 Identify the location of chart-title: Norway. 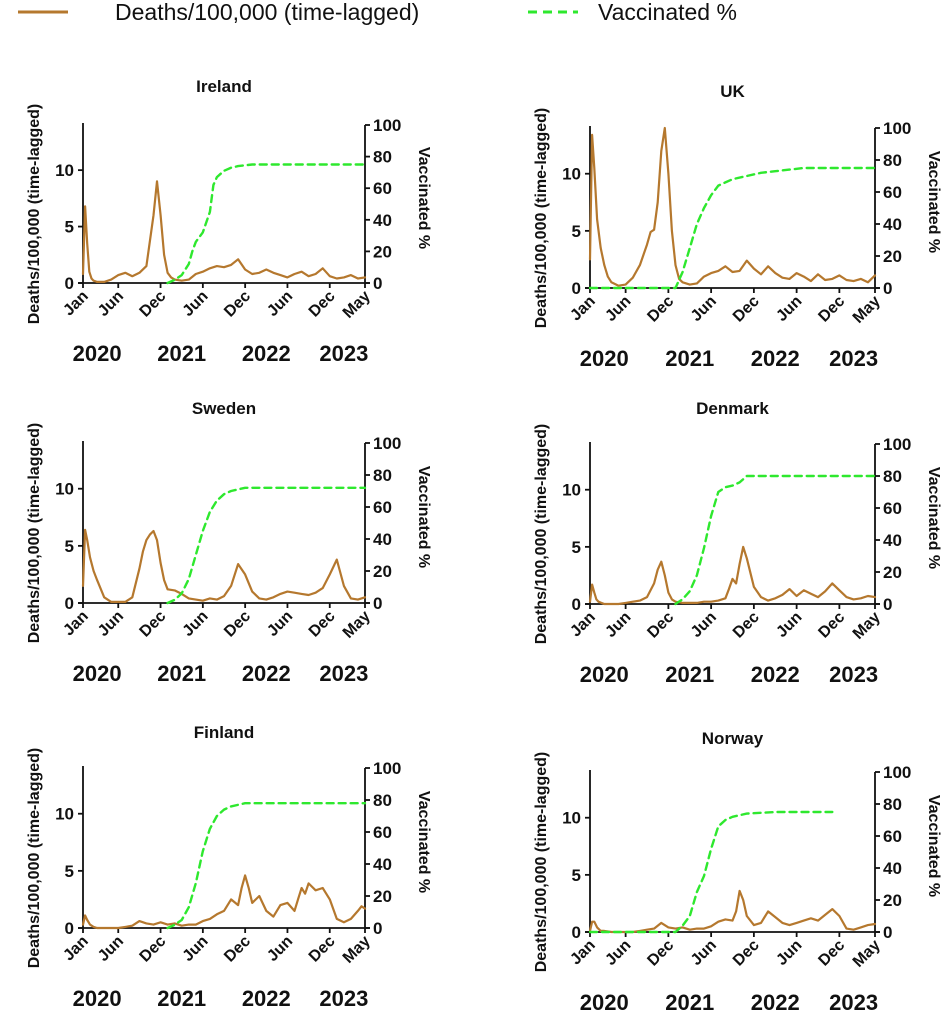
(733, 738).